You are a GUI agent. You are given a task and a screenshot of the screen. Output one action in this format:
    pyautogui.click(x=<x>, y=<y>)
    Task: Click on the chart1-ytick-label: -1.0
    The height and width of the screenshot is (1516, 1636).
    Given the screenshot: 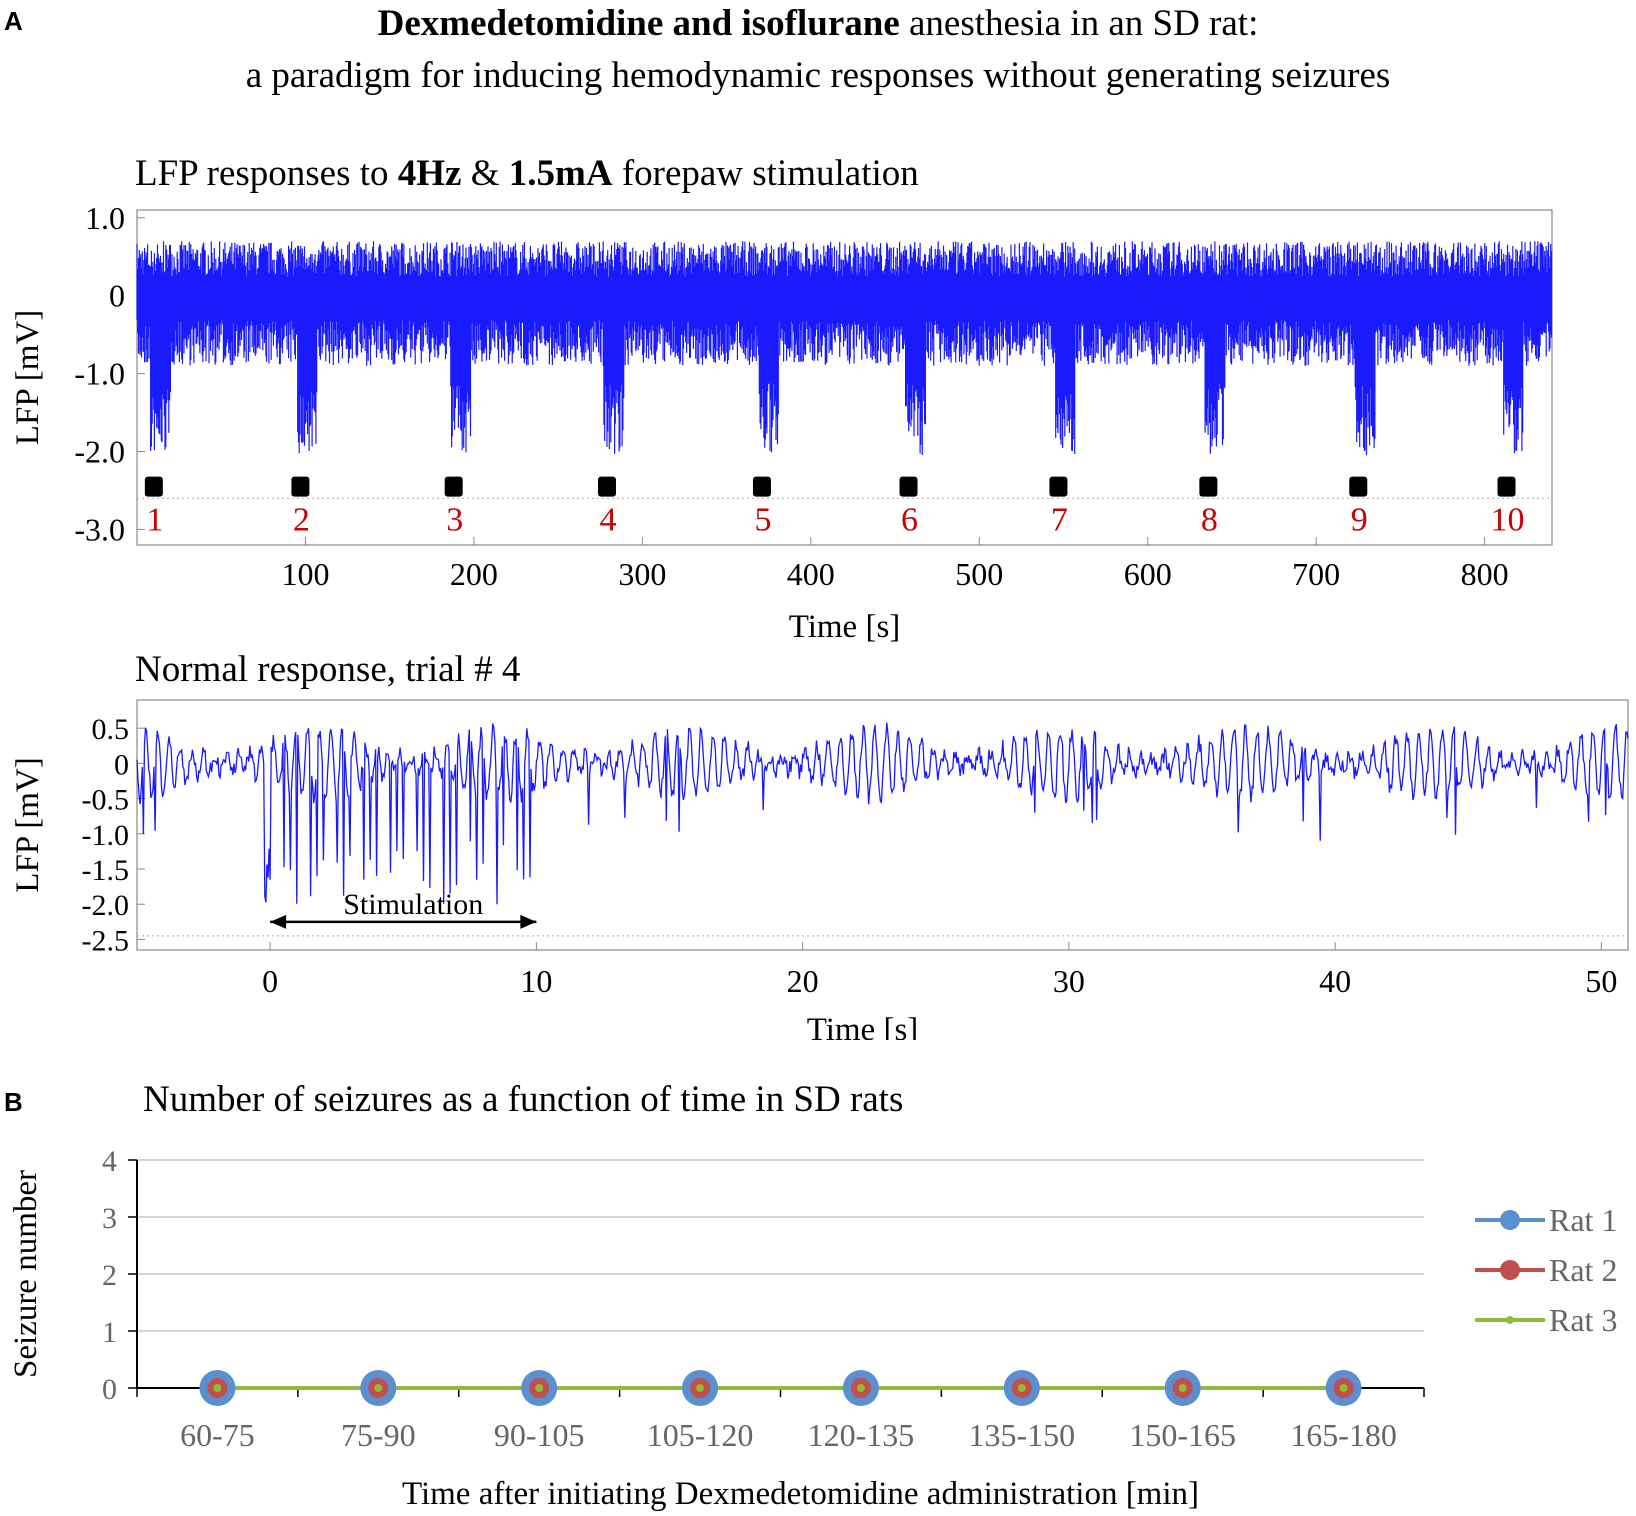 What is the action you would take?
    pyautogui.click(x=99, y=374)
    